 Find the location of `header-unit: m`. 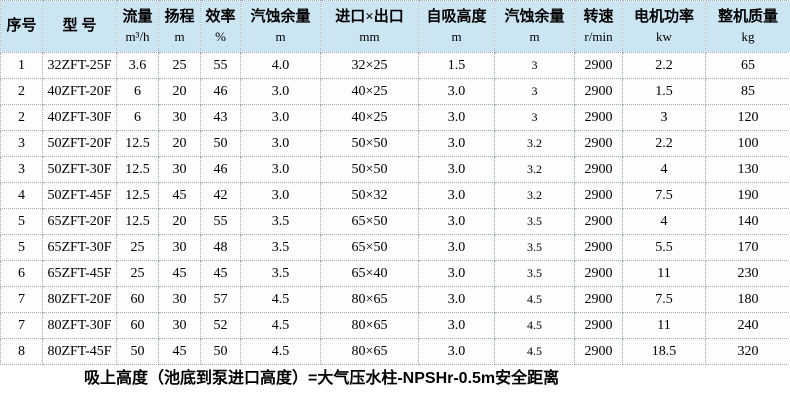

header-unit: m is located at coordinates (179, 37).